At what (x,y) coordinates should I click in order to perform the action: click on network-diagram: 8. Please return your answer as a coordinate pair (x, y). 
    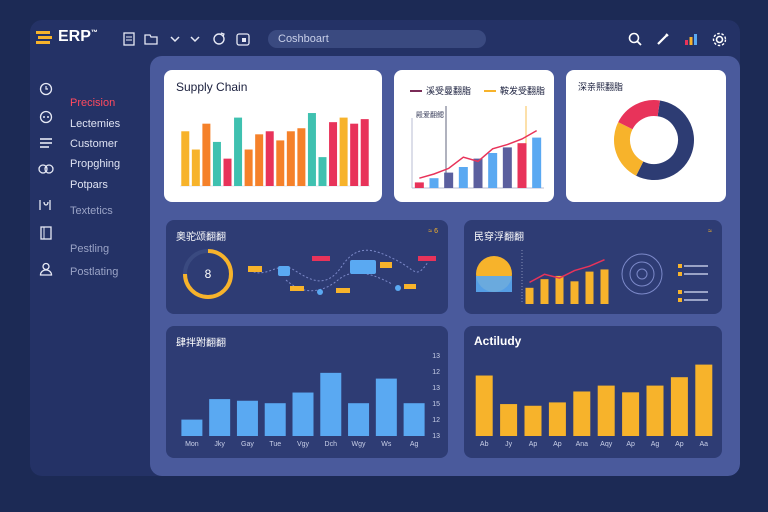
    Looking at the image, I should click on (309, 274).